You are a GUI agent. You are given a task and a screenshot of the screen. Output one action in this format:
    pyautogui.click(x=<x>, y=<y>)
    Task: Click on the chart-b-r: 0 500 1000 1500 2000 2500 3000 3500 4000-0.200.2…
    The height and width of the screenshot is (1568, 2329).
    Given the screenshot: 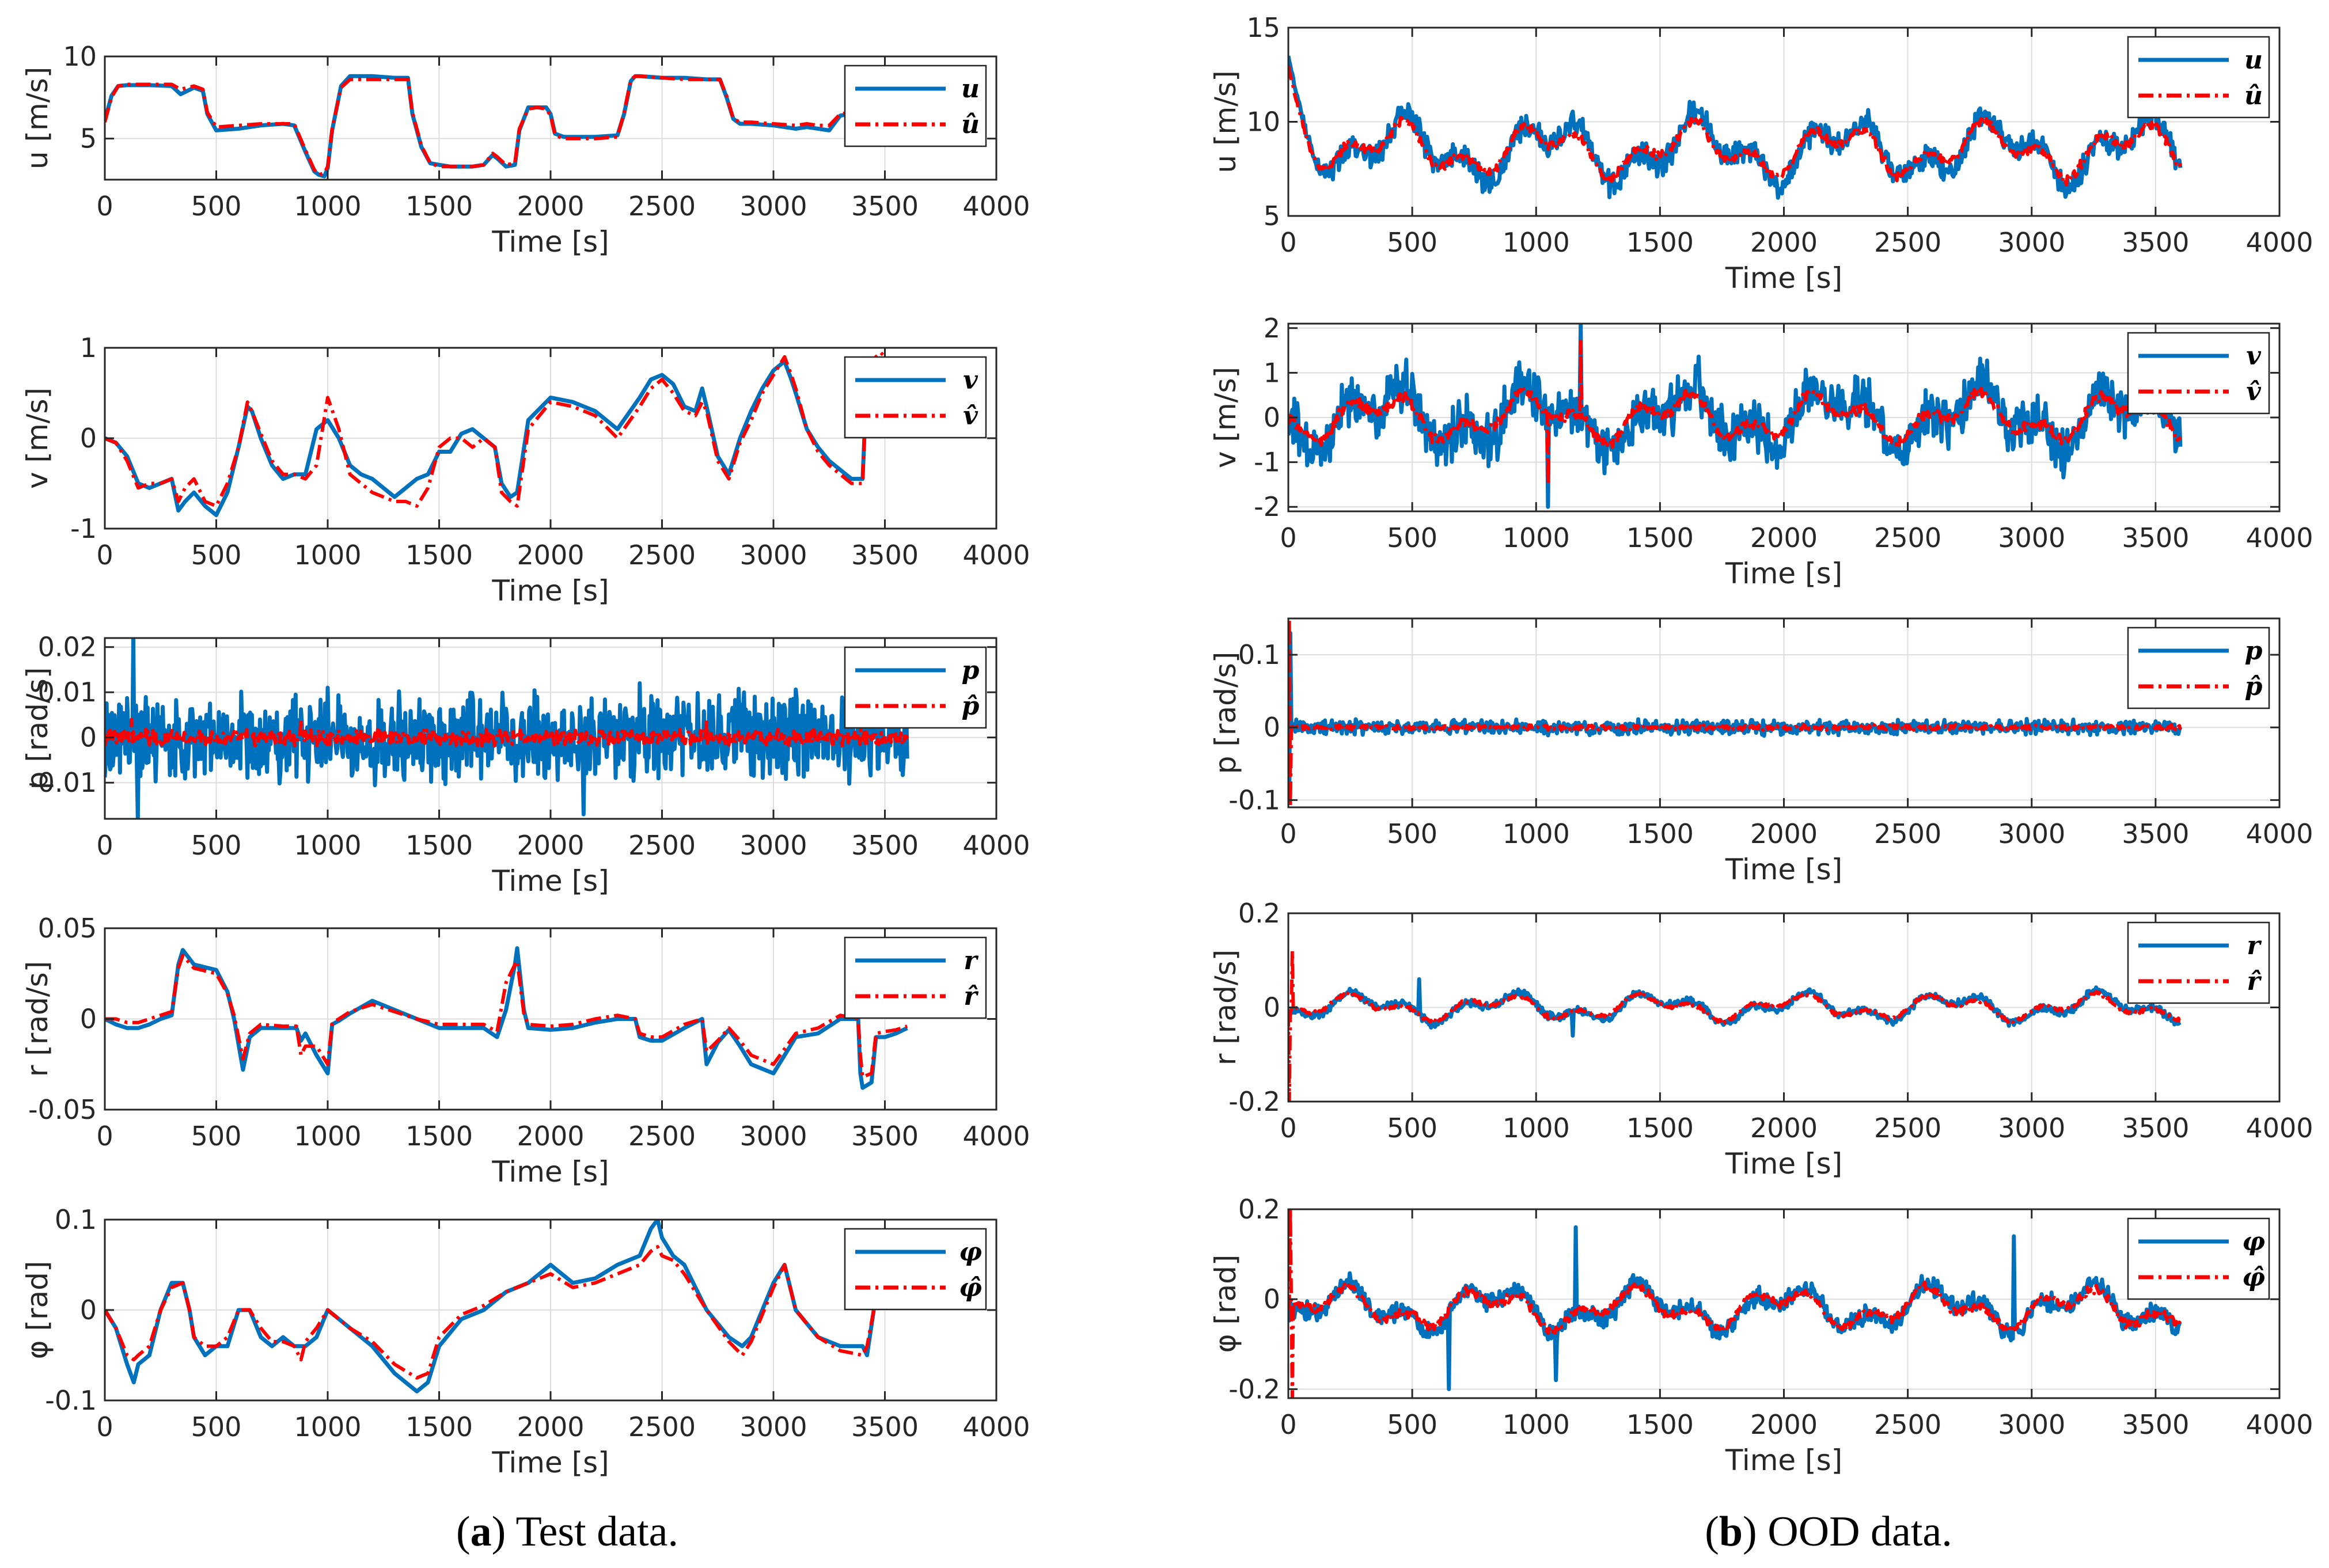 What is the action you would take?
    pyautogui.click(x=1761, y=1039)
    